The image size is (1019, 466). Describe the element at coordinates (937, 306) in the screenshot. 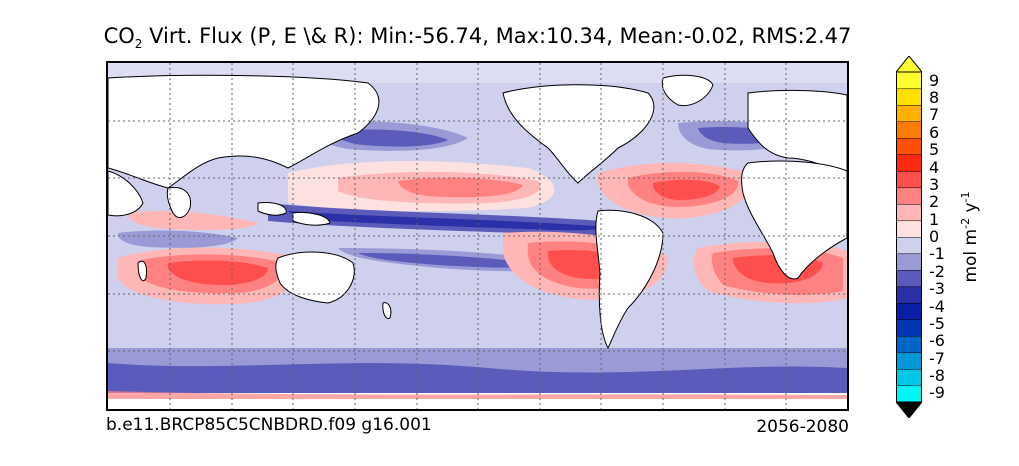

I see `colorbar-tick-label: -4` at that location.